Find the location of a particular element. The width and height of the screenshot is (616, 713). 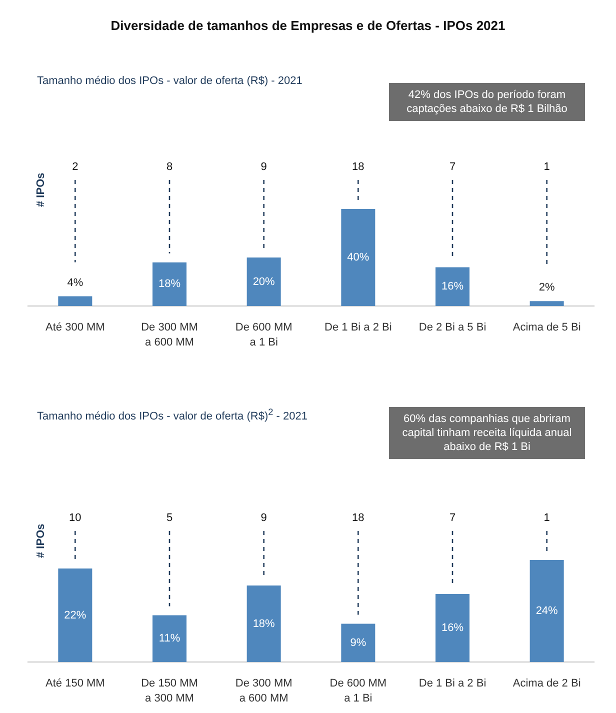

chart-subtitle: Tamanho médio dos IPOs - valor de oferta (R$) - 2021 is located at coordinates (169, 81).